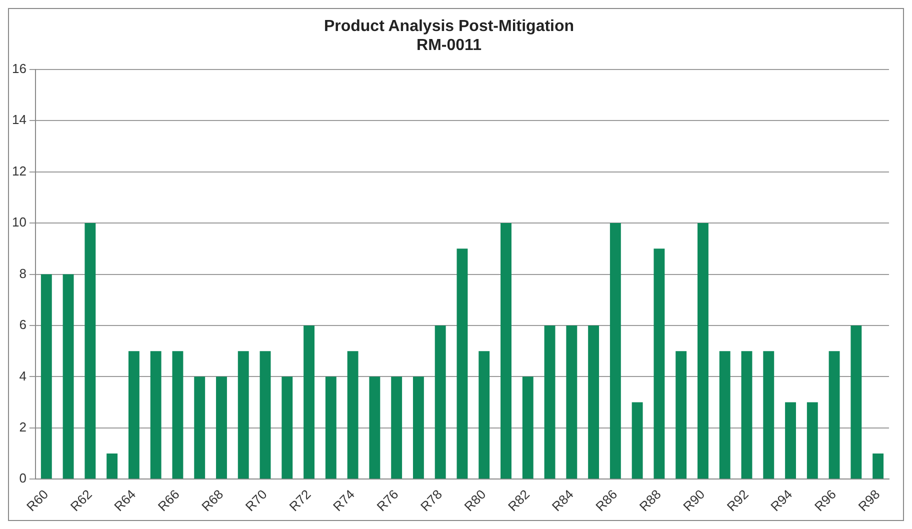  What do you see at coordinates (694, 500) in the screenshot?
I see `x-tick-label: R90` at bounding box center [694, 500].